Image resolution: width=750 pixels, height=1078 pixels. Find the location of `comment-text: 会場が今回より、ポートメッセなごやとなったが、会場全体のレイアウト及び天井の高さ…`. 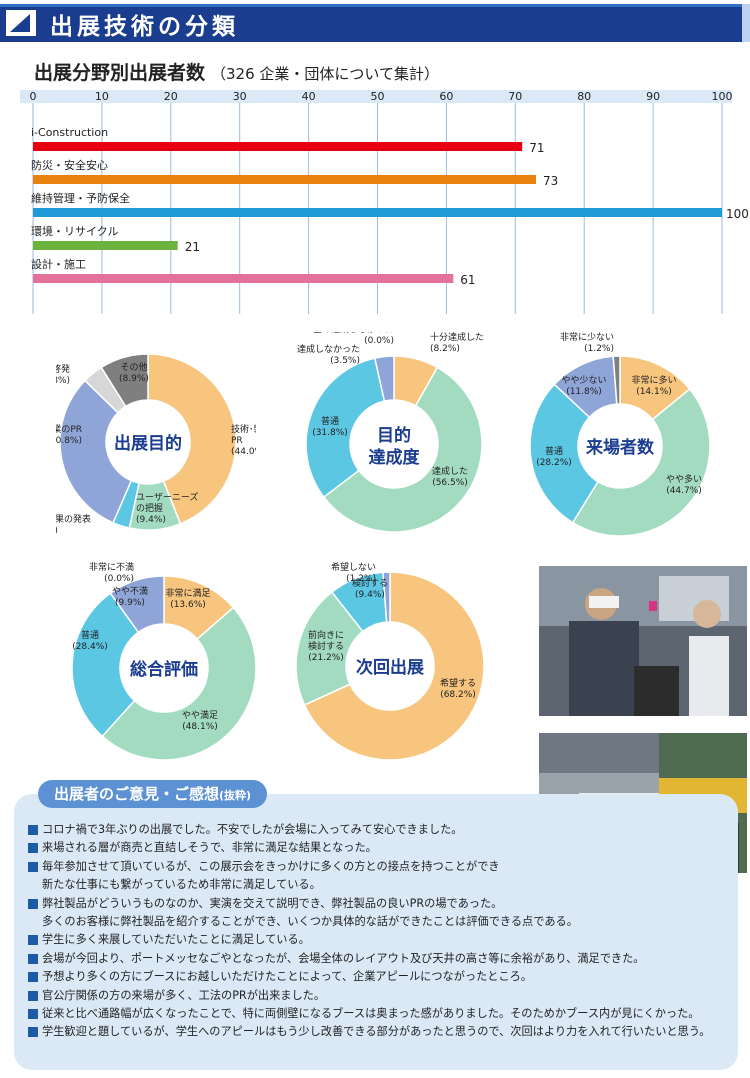

comment-text: 会場が今回より、ポートメッセなごやとなったが、会場全体のレイアウト及び天井の高さ… is located at coordinates (343, 958).